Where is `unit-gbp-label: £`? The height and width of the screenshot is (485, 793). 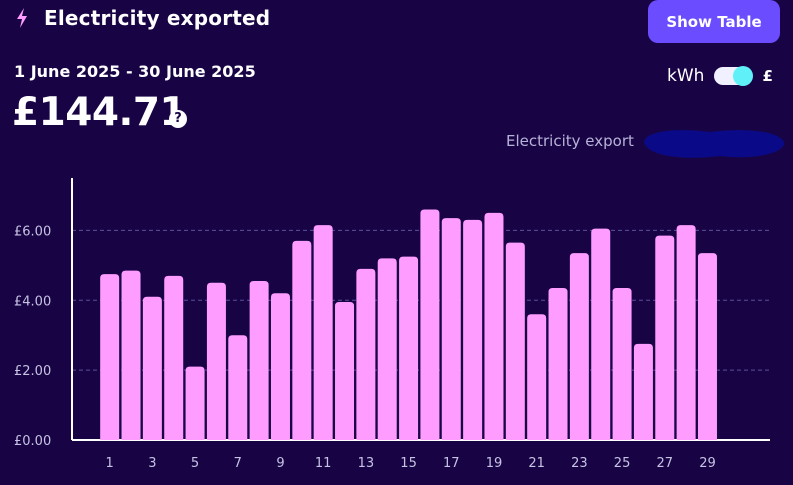
unit-gbp-label: £ is located at coordinates (767, 76).